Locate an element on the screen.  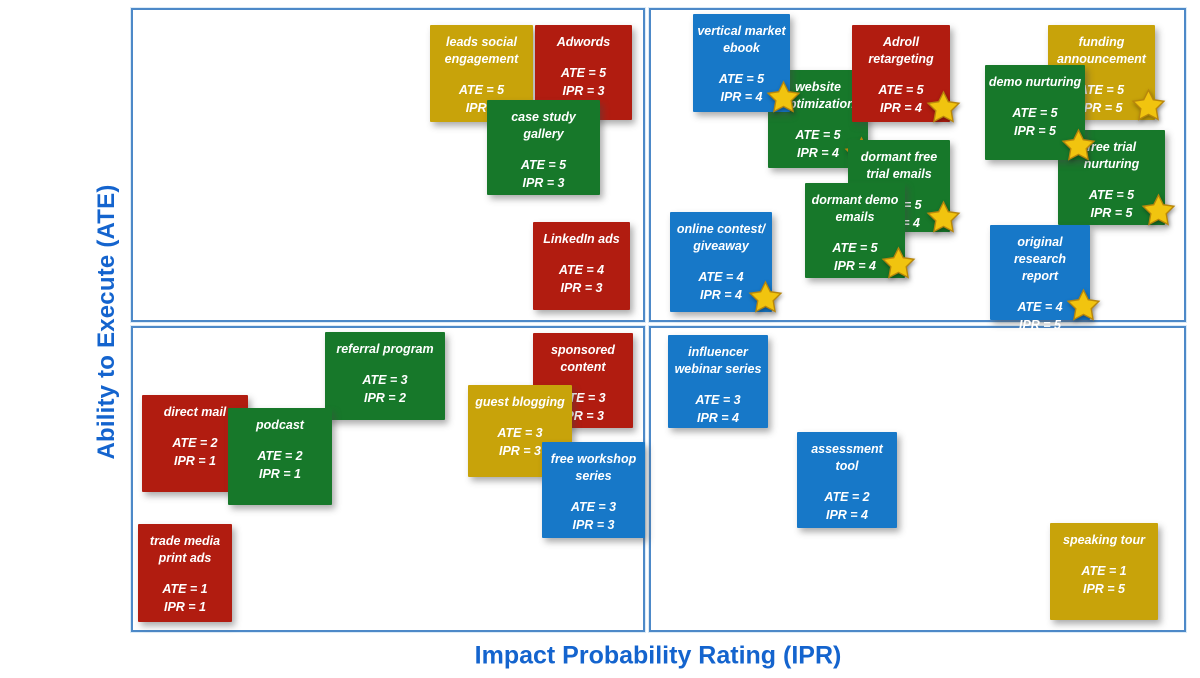
sticky-note-referral-program: referral program ATE = 3 IPR = 2 is located at coordinates (385, 376).